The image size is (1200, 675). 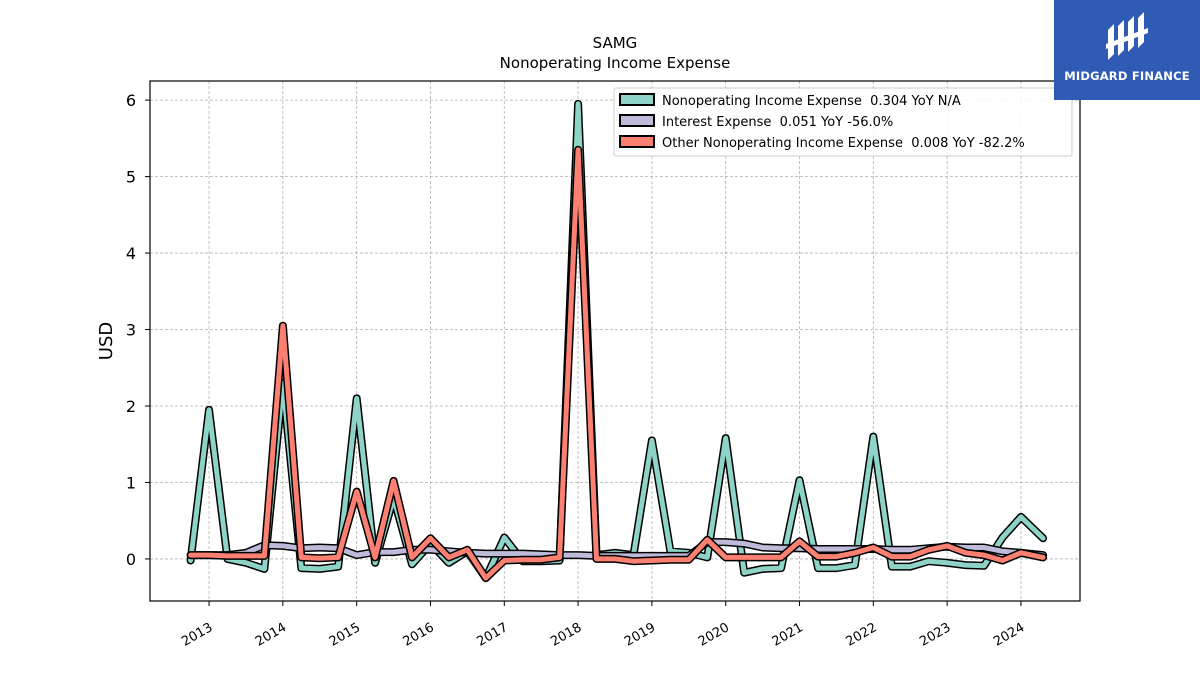 What do you see at coordinates (345, 635) in the screenshot?
I see `x-tick-label: 2015` at bounding box center [345, 635].